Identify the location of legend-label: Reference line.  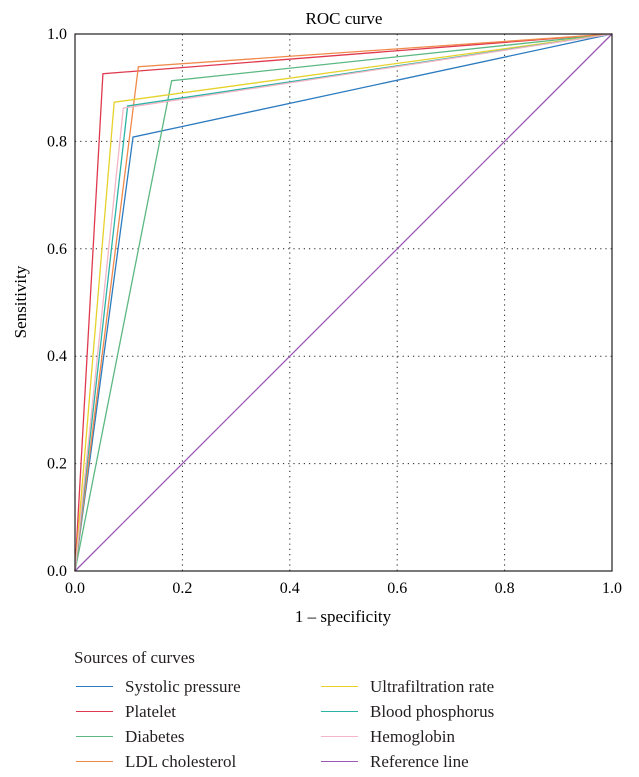
(419, 761).